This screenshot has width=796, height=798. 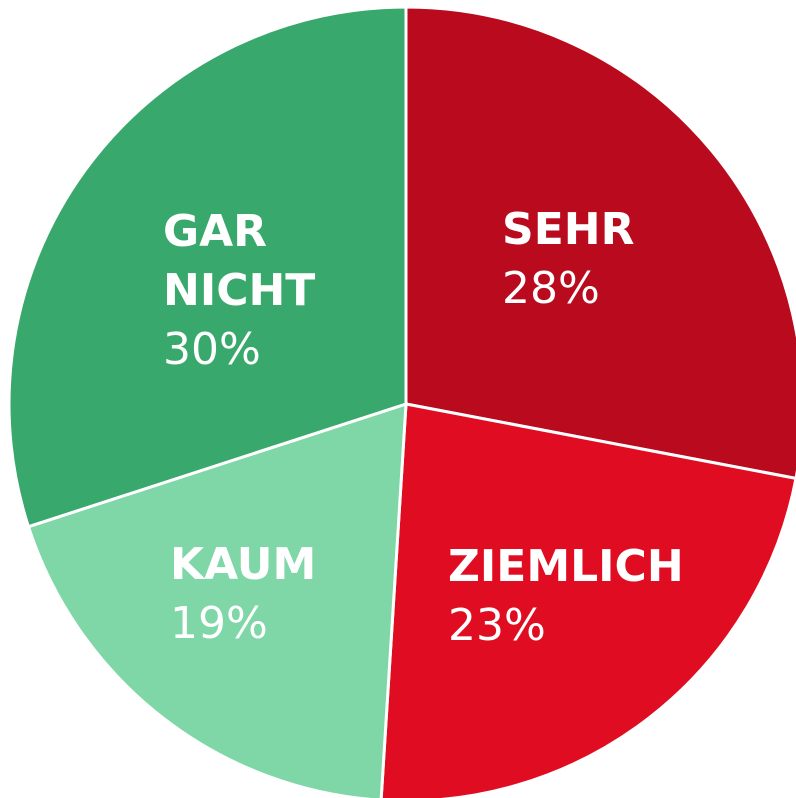 I want to click on slice-name-line: GAR, so click(x=215, y=231).